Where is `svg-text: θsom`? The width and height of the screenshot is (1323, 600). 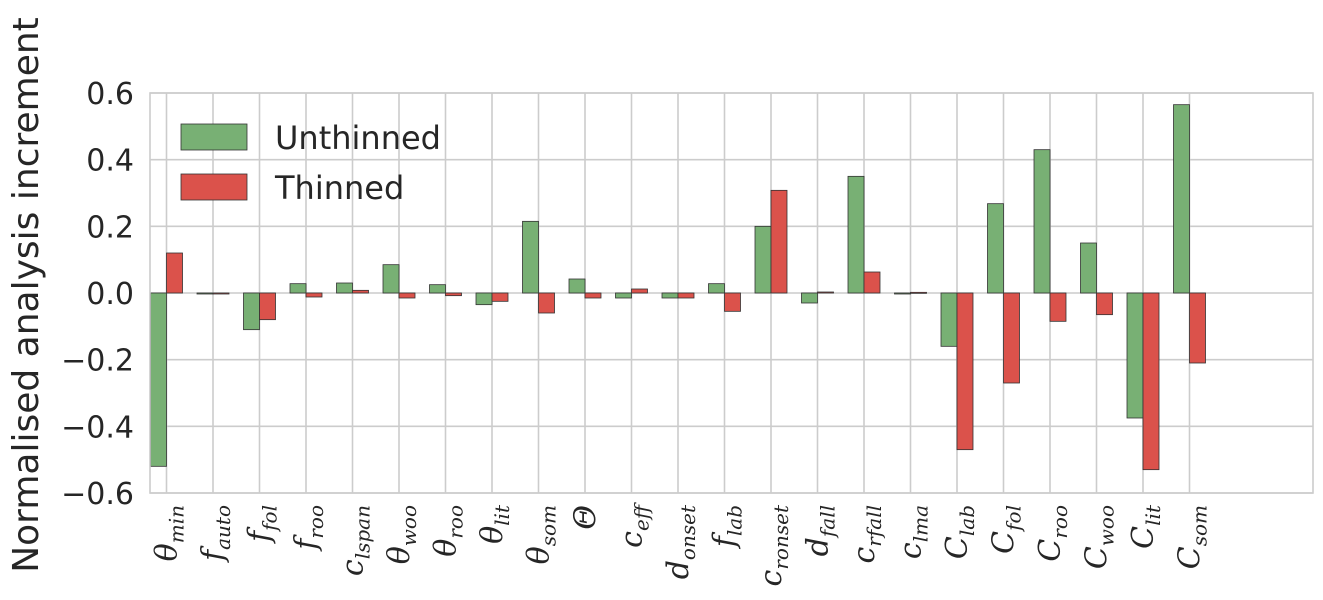 svg-text: θsom is located at coordinates (541, 534).